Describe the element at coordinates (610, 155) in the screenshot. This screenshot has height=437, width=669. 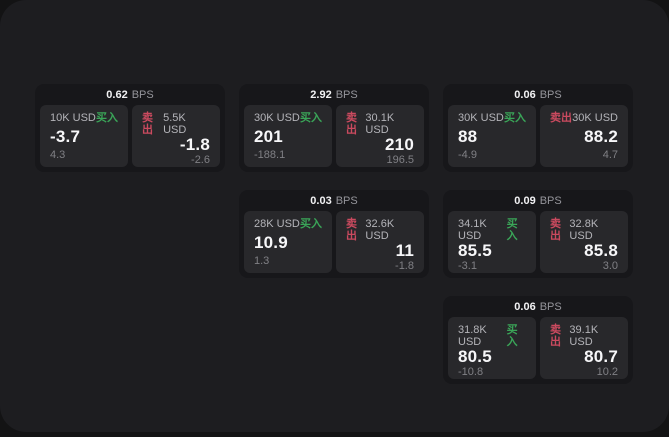
I see `sell-delta: 4.7` at that location.